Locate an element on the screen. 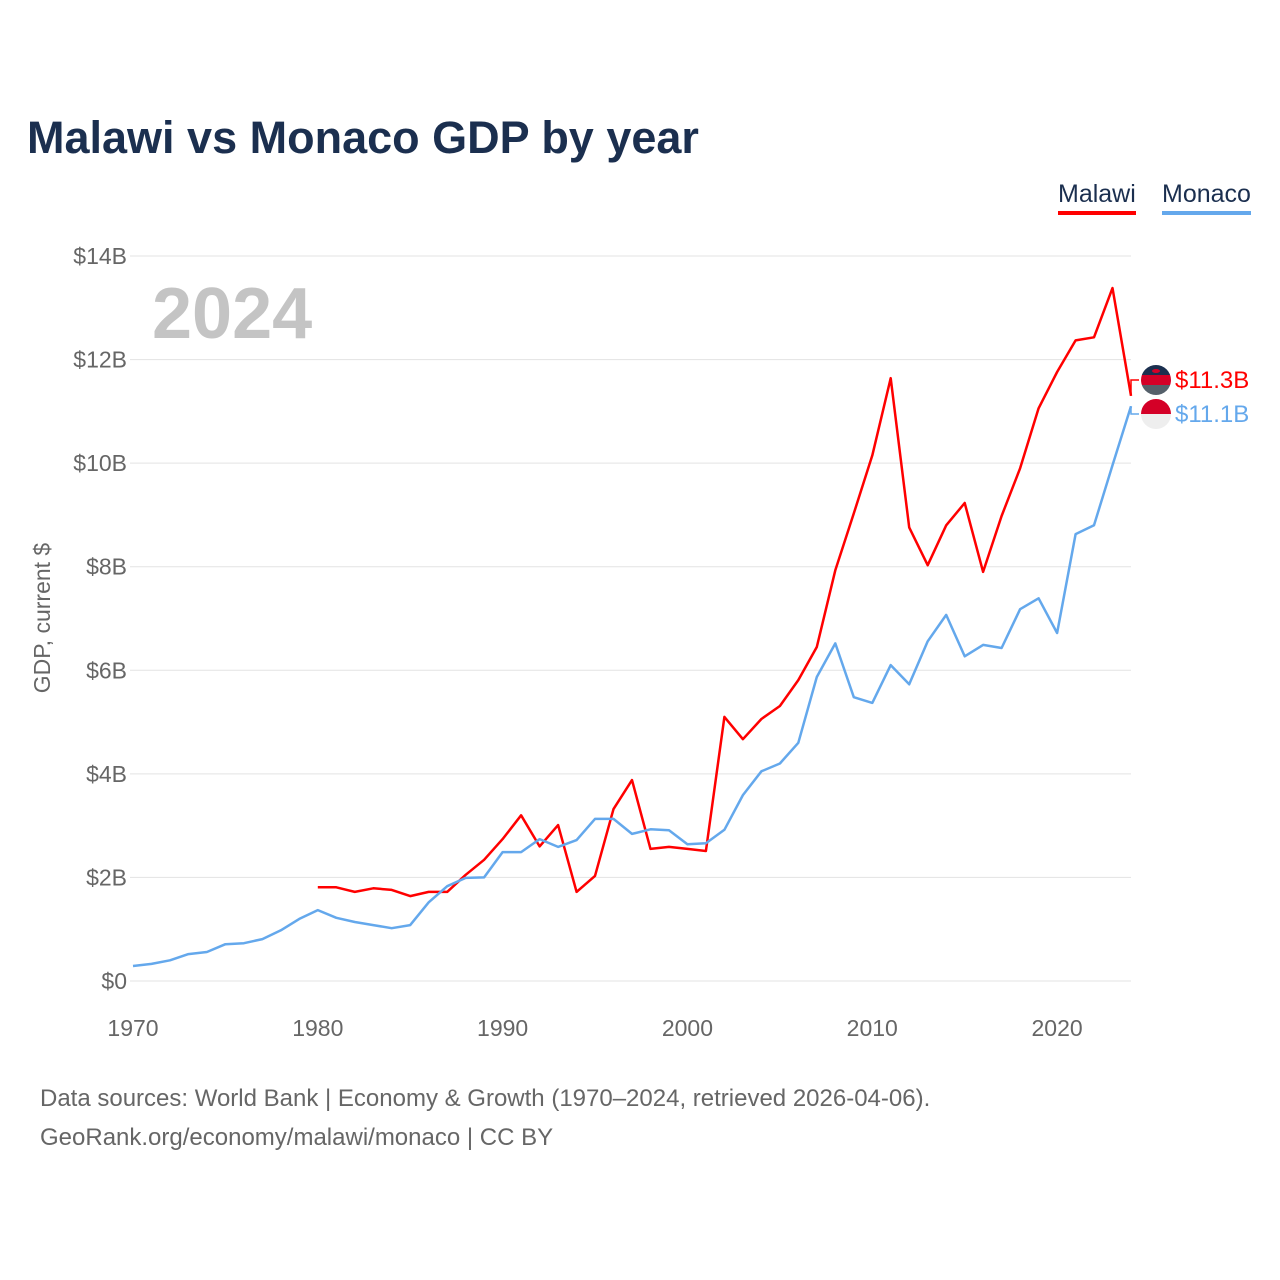 Image resolution: width=1280 pixels, height=1280 pixels. y-tick-label: $2B is located at coordinates (106, 877).